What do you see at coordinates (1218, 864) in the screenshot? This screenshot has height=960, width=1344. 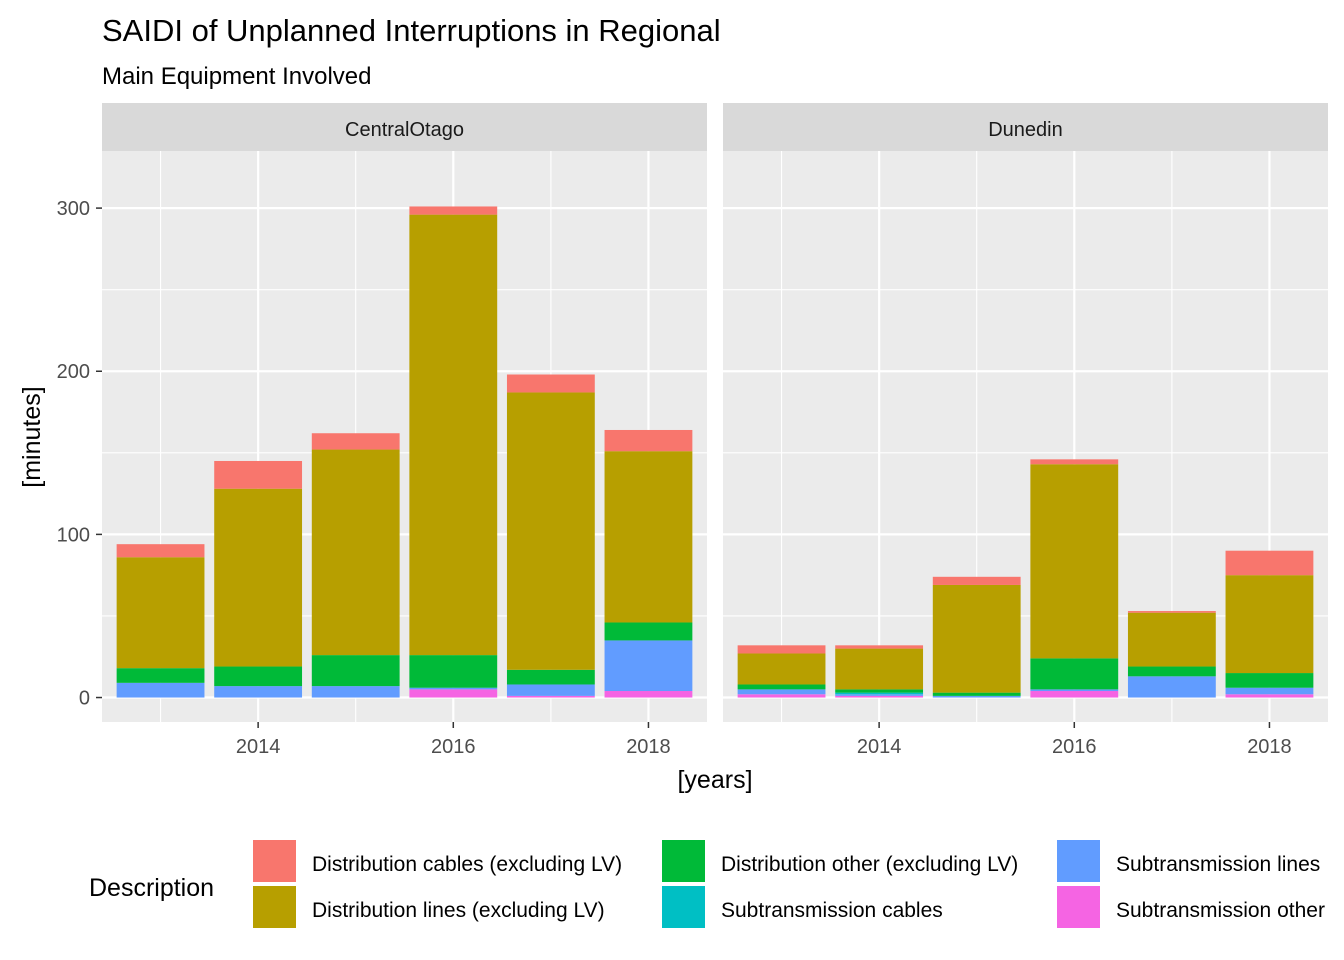 I see `legend-label: Subtransmission lines` at bounding box center [1218, 864].